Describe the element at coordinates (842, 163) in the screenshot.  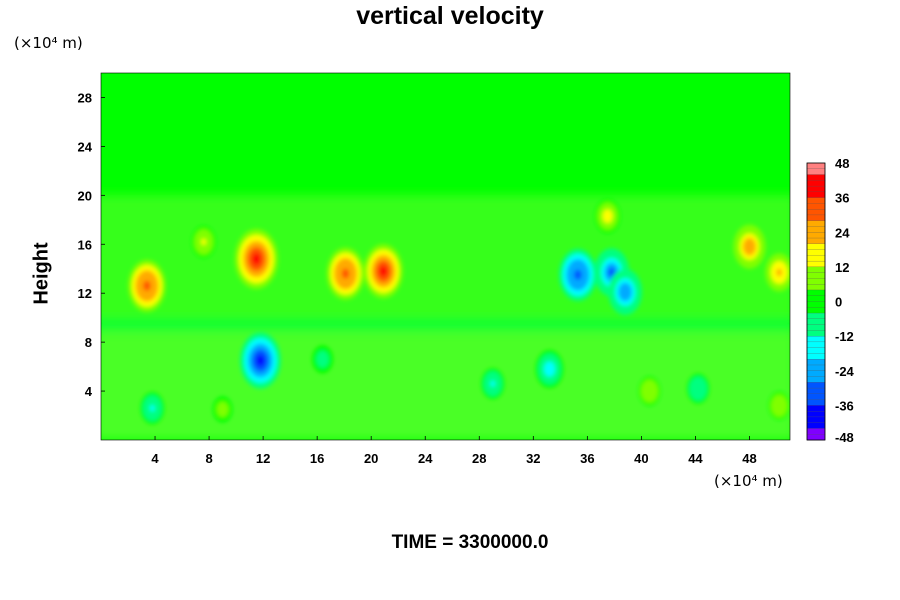
I see `colorbar-tick-label: 48` at that location.